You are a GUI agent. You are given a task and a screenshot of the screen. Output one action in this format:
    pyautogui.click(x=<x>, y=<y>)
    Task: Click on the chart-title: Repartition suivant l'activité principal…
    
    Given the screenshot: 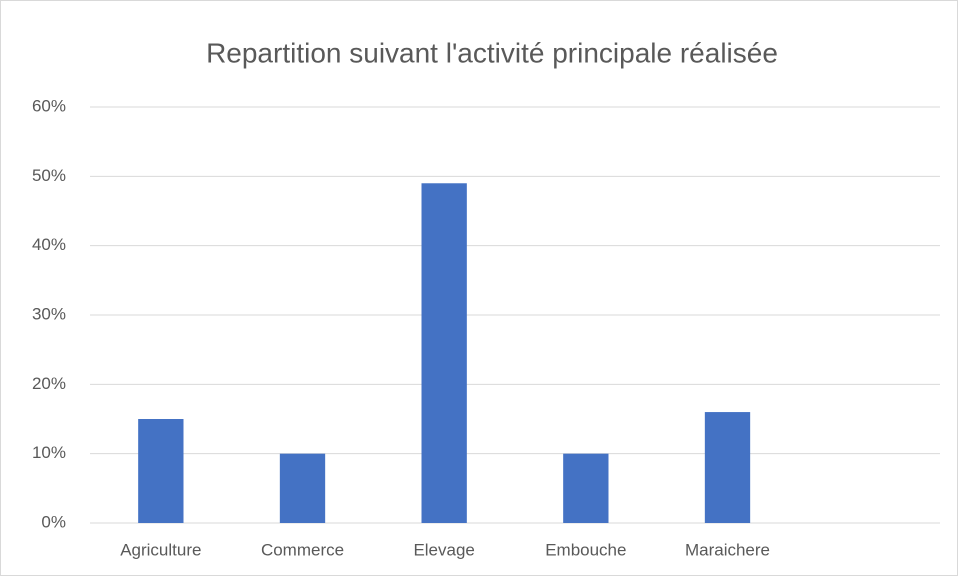 What is the action you would take?
    pyautogui.click(x=492, y=52)
    